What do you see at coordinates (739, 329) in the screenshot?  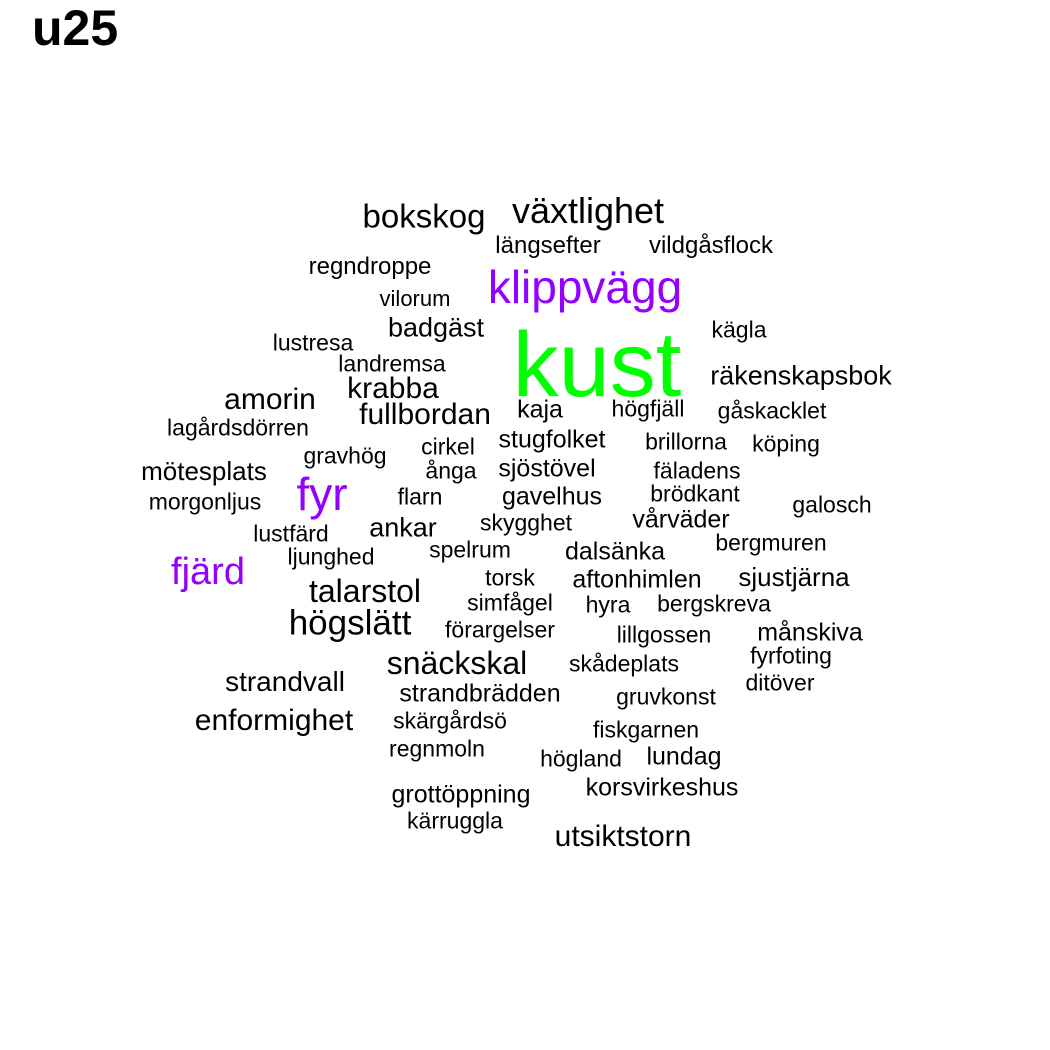 I see `word-36: kägla` at bounding box center [739, 329].